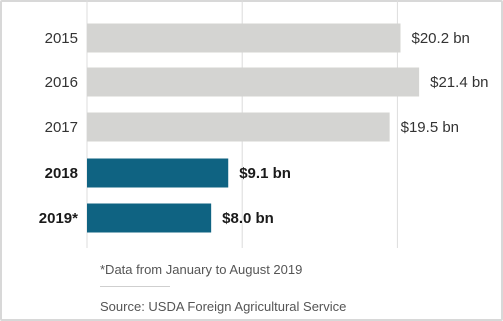 The height and width of the screenshot is (321, 503). What do you see at coordinates (248, 218) in the screenshot?
I see `value-label: $8.0 bn` at bounding box center [248, 218].